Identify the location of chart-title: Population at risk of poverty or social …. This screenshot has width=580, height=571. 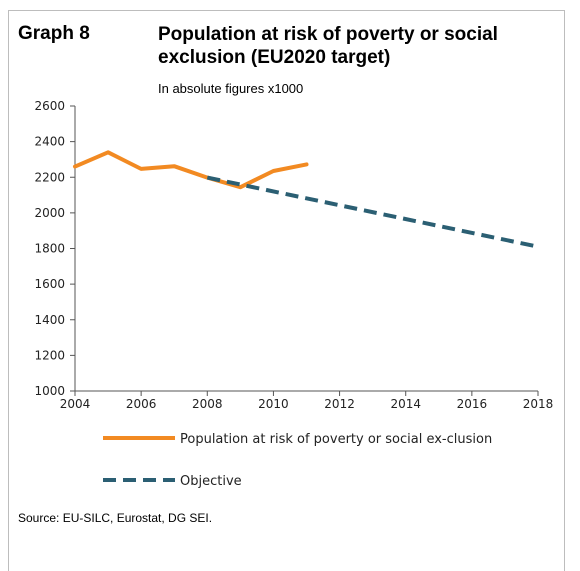
(328, 46).